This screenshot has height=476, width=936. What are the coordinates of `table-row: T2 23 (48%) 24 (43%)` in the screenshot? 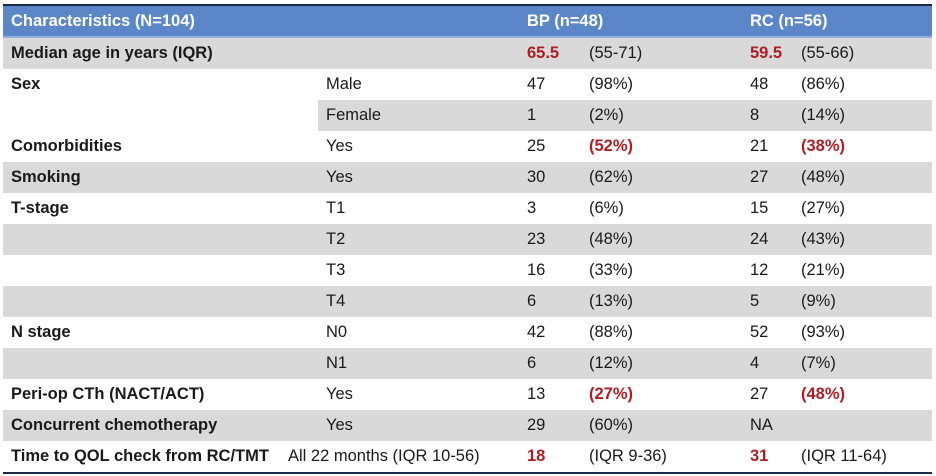 It's located at (467, 239).